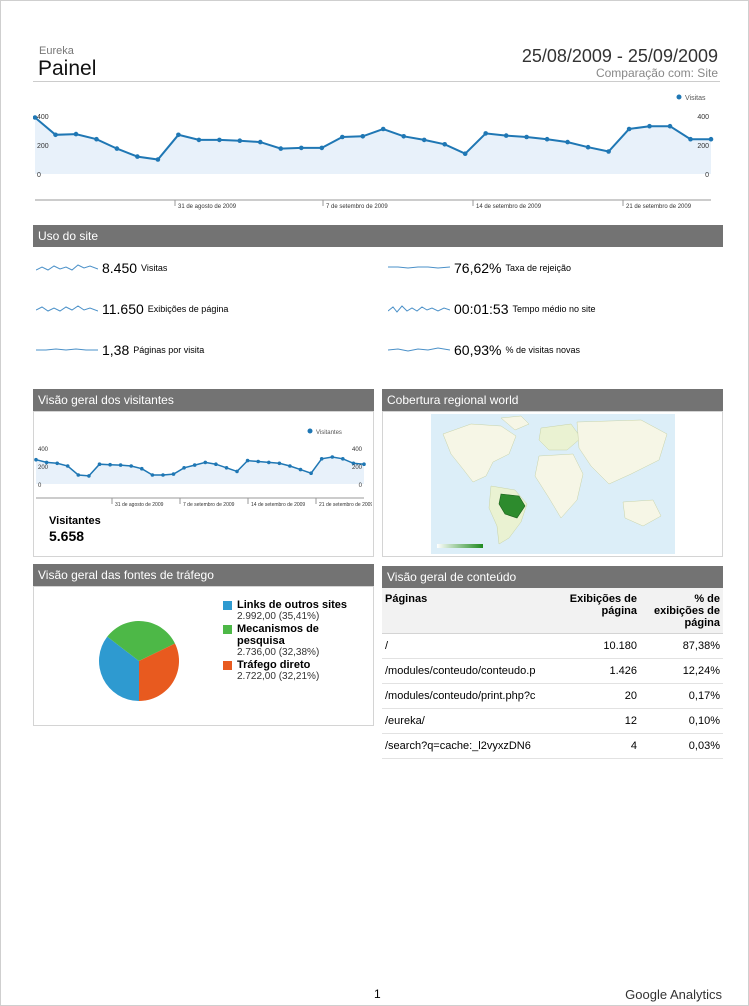  I want to click on table-row: /search?q=cache:_l2vyxzDN6 4 0,03%, so click(552, 746).